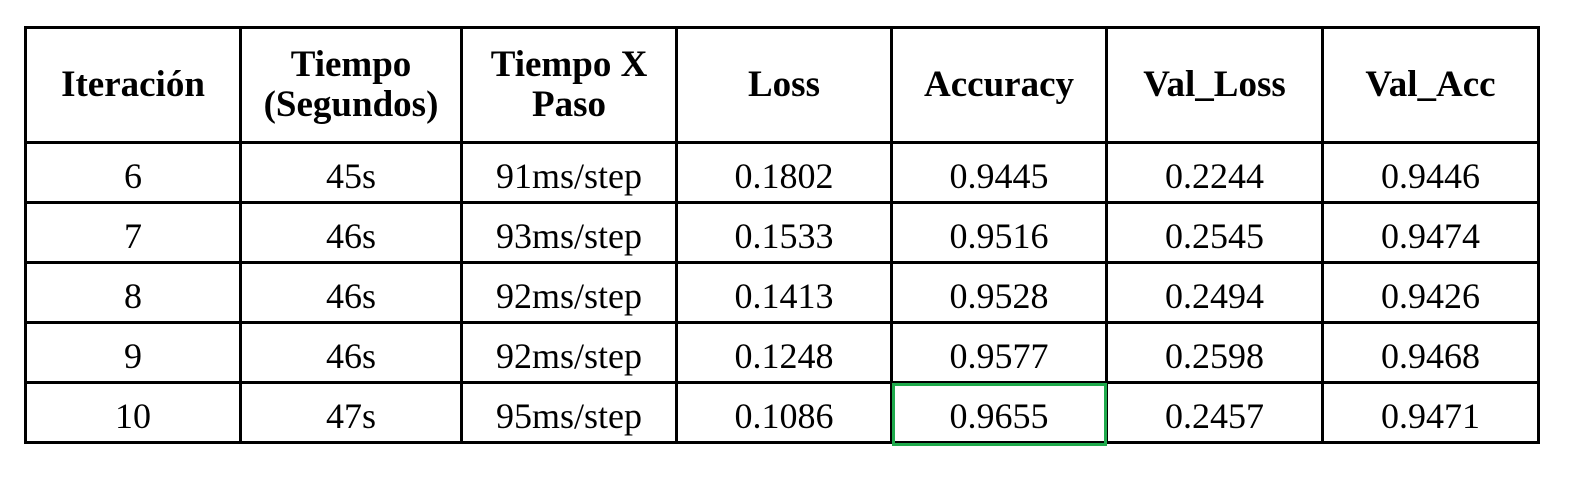 Image resolution: width=1582 pixels, height=481 pixels. I want to click on table-cell-loss: 0.1533, so click(784, 232).